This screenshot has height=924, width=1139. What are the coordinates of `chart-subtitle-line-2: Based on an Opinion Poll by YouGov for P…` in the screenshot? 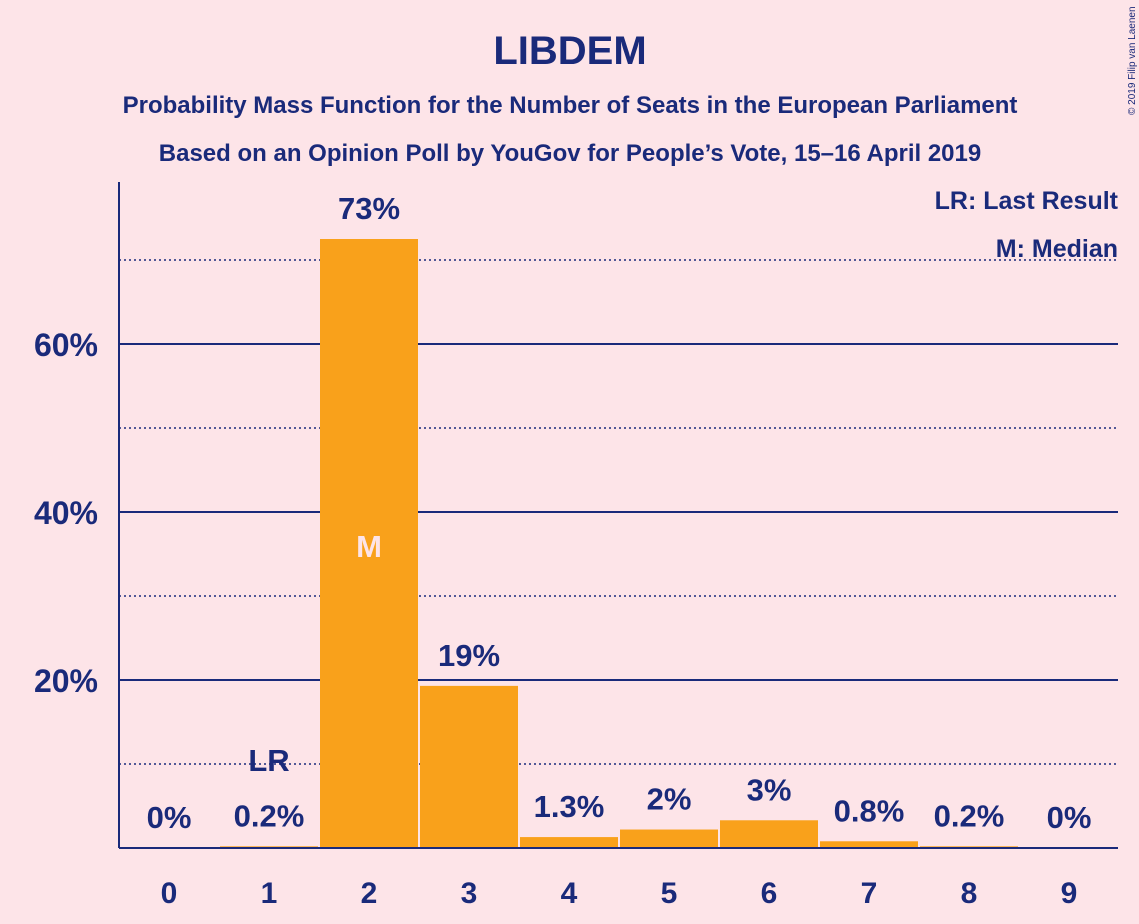 It's located at (570, 153).